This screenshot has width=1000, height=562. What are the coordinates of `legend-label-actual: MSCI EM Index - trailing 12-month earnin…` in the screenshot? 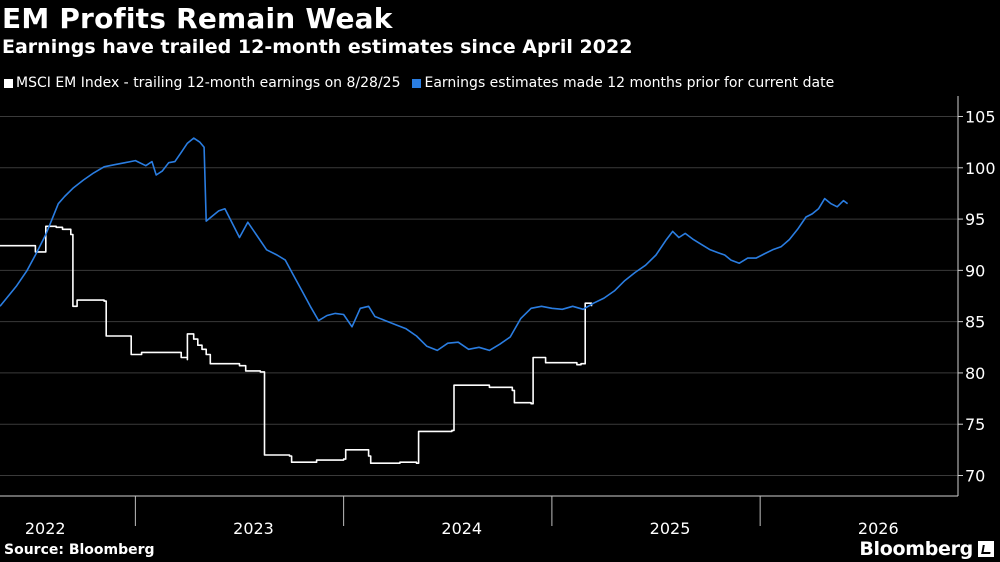 It's located at (208, 83).